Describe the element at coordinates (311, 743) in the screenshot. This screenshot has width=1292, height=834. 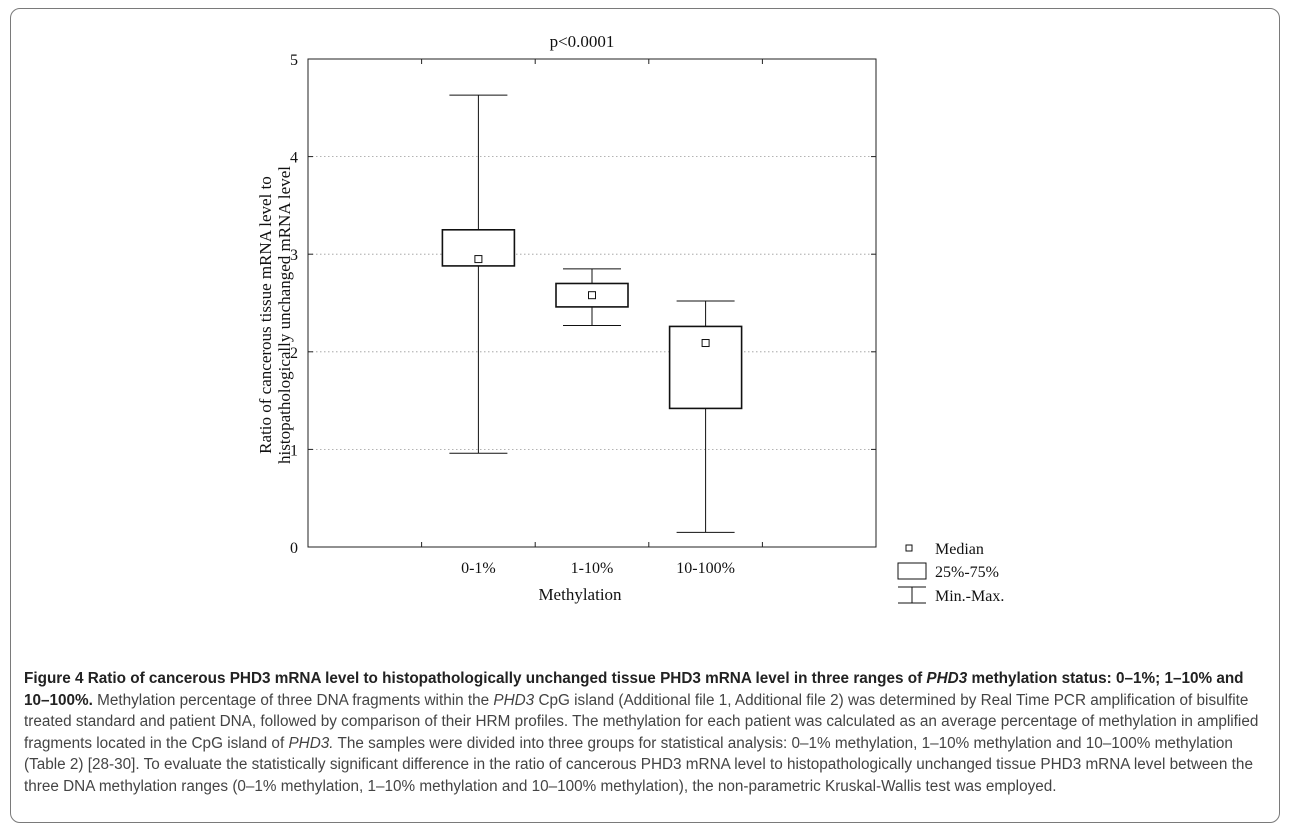
I see `caption-body-gene-2: PHD3.` at that location.